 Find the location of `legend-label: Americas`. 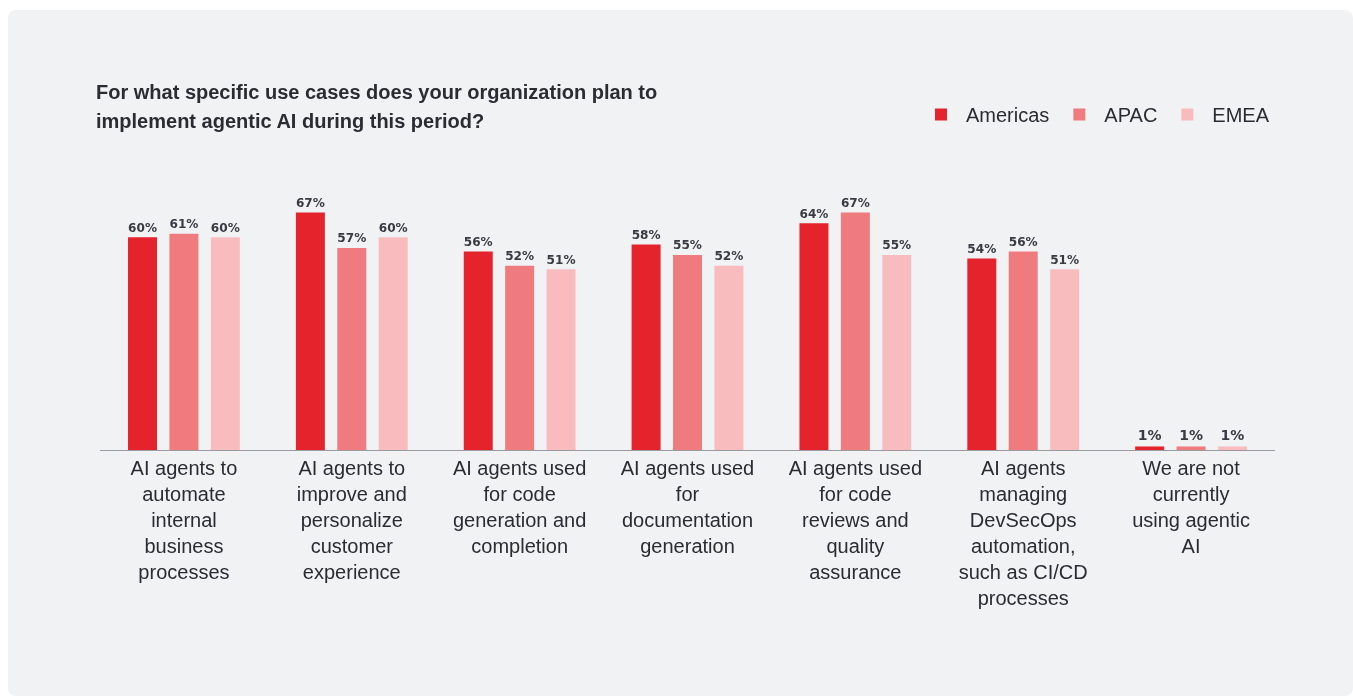

legend-label: Americas is located at coordinates (1008, 115).